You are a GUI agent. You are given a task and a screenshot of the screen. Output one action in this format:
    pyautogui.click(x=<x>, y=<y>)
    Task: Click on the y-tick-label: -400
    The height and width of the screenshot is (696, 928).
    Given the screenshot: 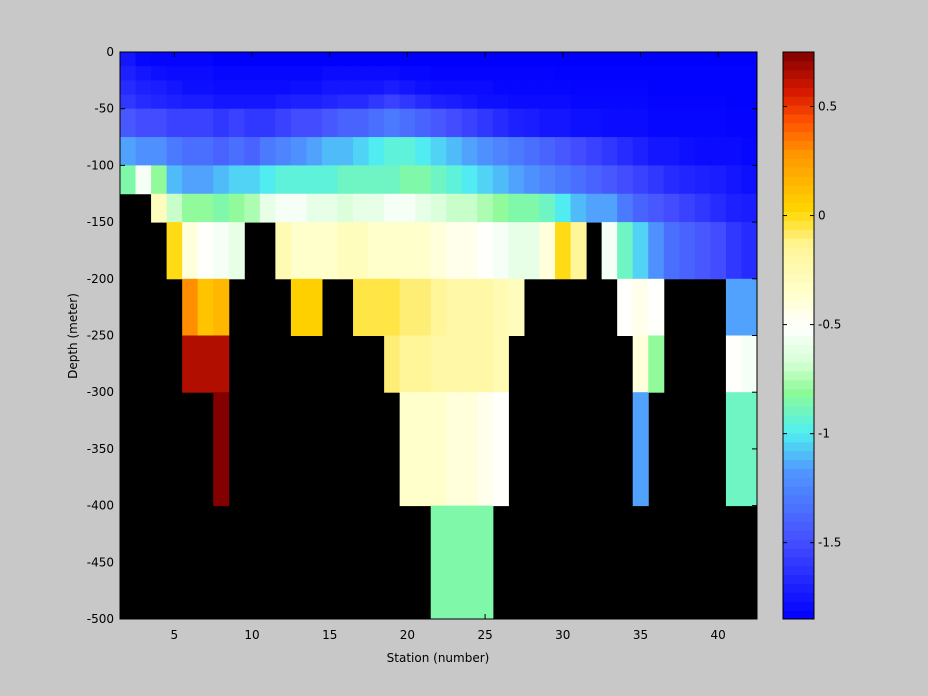 What is the action you would take?
    pyautogui.click(x=100, y=506)
    